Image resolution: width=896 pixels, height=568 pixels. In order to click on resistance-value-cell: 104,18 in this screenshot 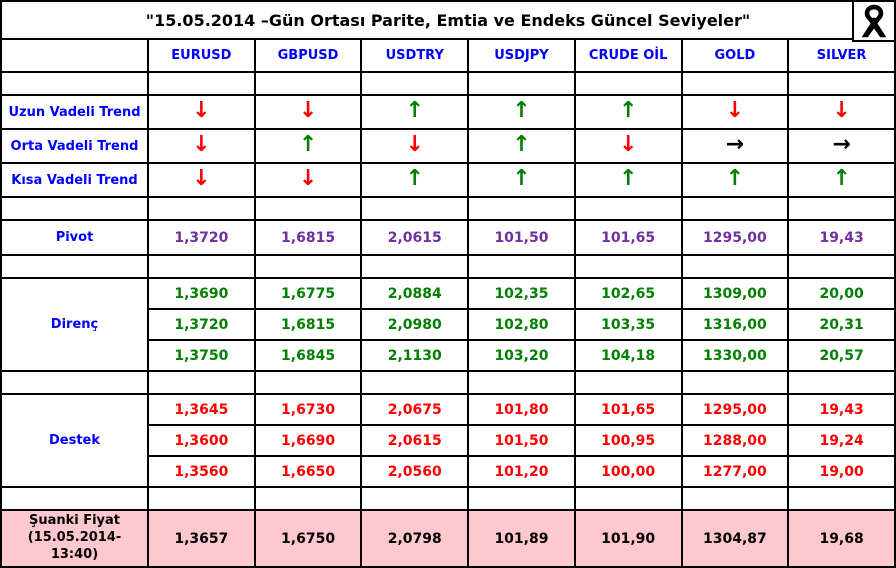, I will do `click(628, 355)`.